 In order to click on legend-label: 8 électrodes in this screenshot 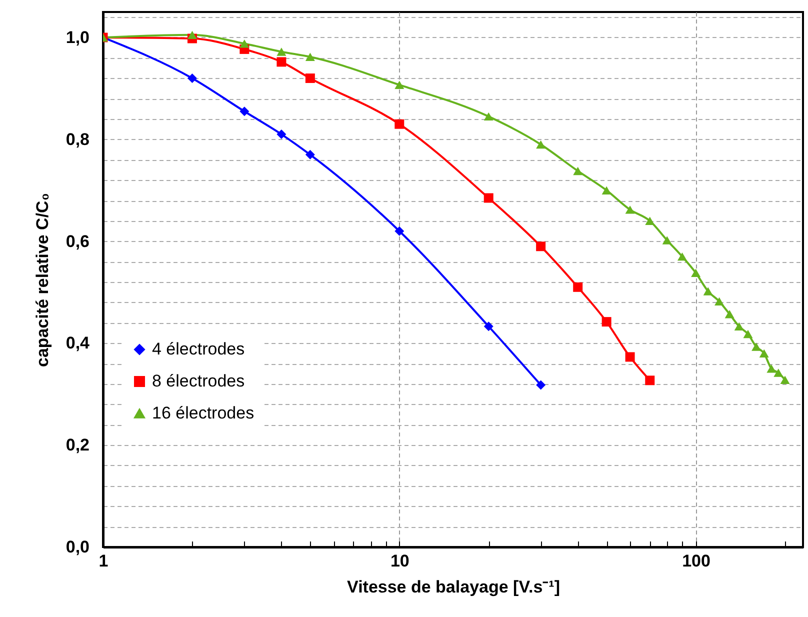, I will do `click(198, 381)`.